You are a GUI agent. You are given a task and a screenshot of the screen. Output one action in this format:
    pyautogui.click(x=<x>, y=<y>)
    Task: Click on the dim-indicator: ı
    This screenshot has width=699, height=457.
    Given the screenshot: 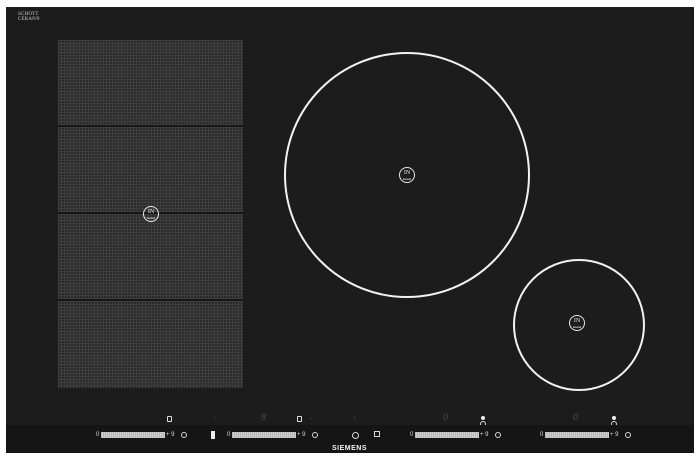 What is the action you would take?
    pyautogui.click(x=355, y=419)
    